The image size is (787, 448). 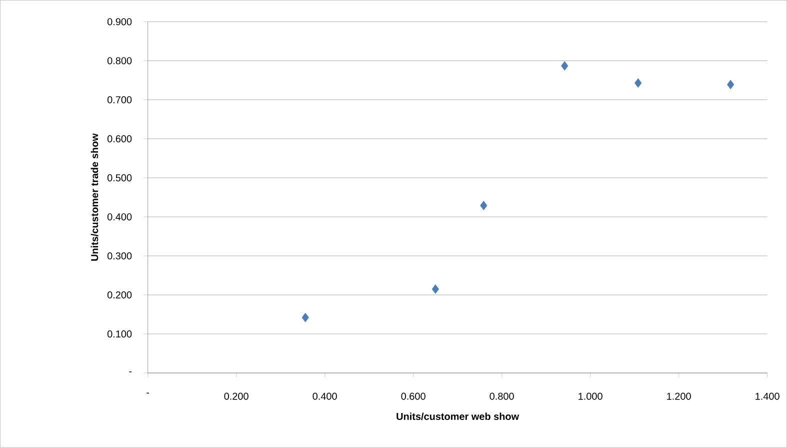 I want to click on y-tick-label: 0.200, so click(x=119, y=295).